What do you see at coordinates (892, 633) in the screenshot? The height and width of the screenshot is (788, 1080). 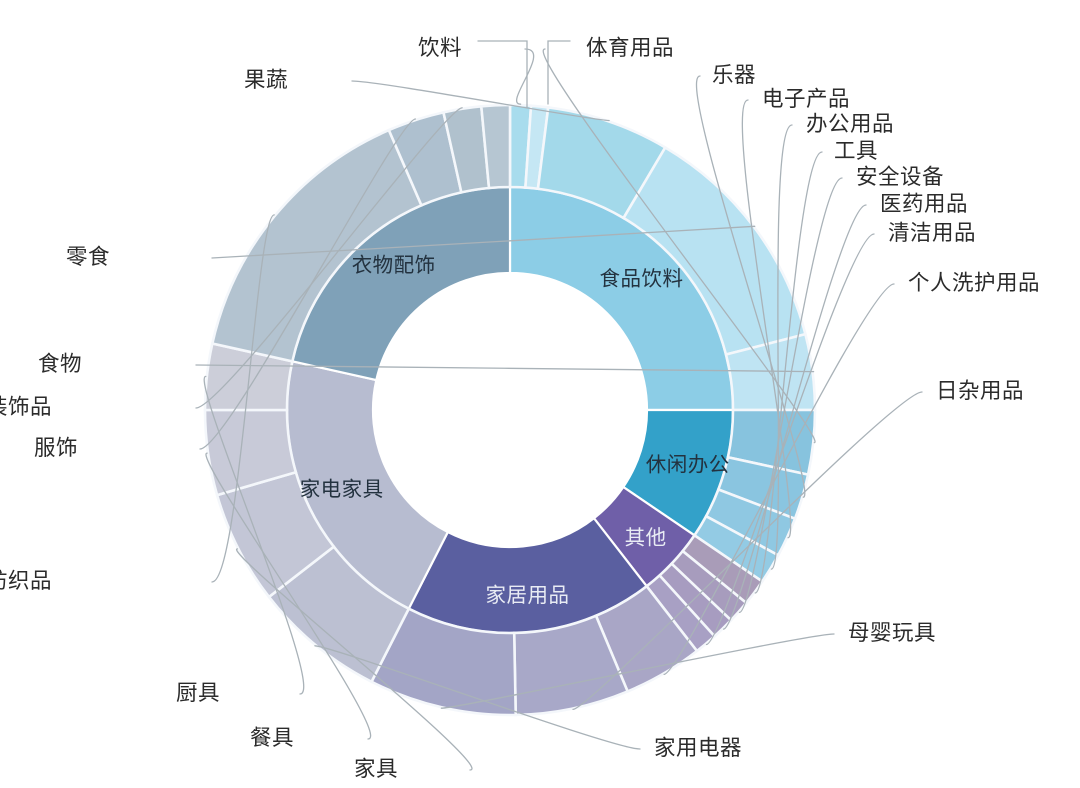 I see `outer-ring-label: 母婴玩具` at bounding box center [892, 633].